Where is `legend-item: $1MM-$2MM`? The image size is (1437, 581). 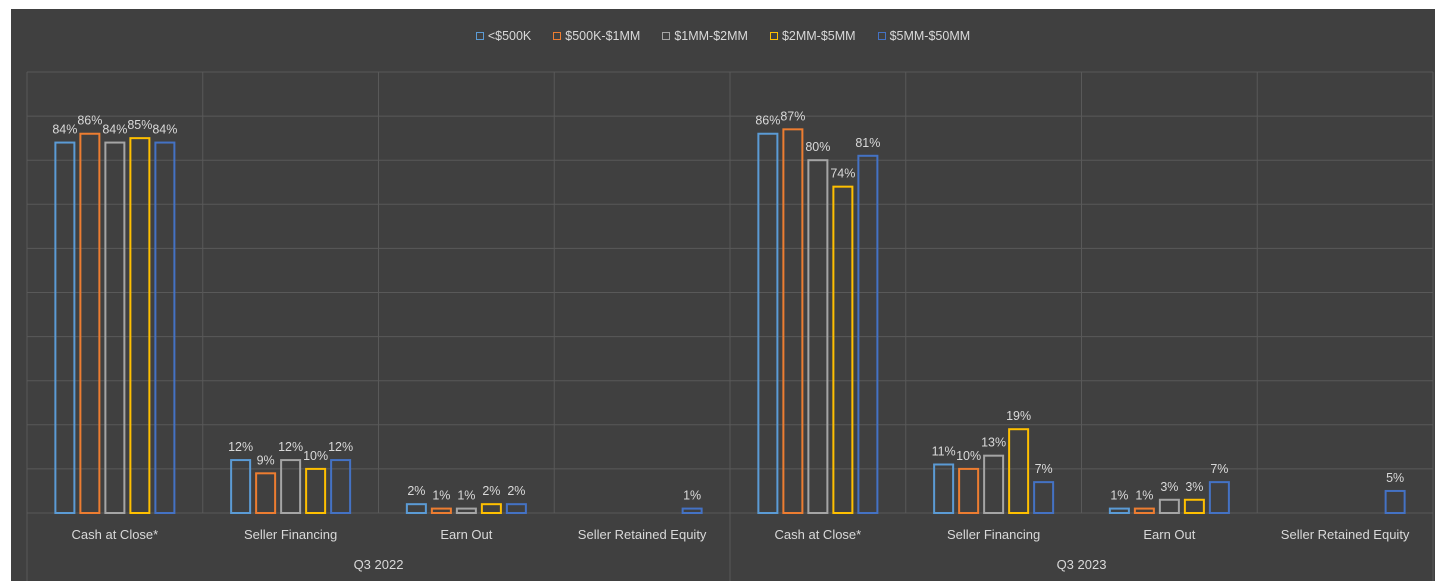
legend-item: $1MM-$2MM is located at coordinates (705, 36).